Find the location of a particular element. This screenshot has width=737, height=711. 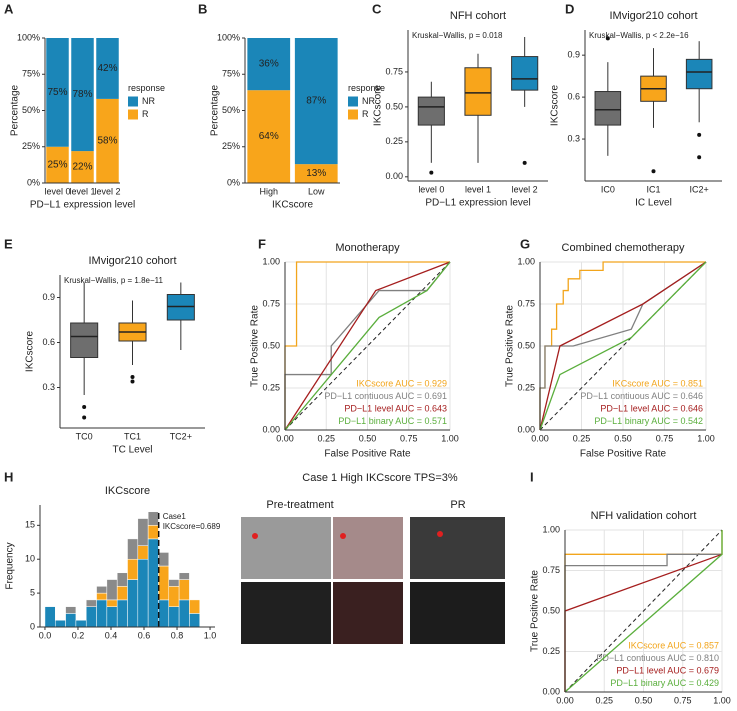

panel-label: H is located at coordinates (8, 476).